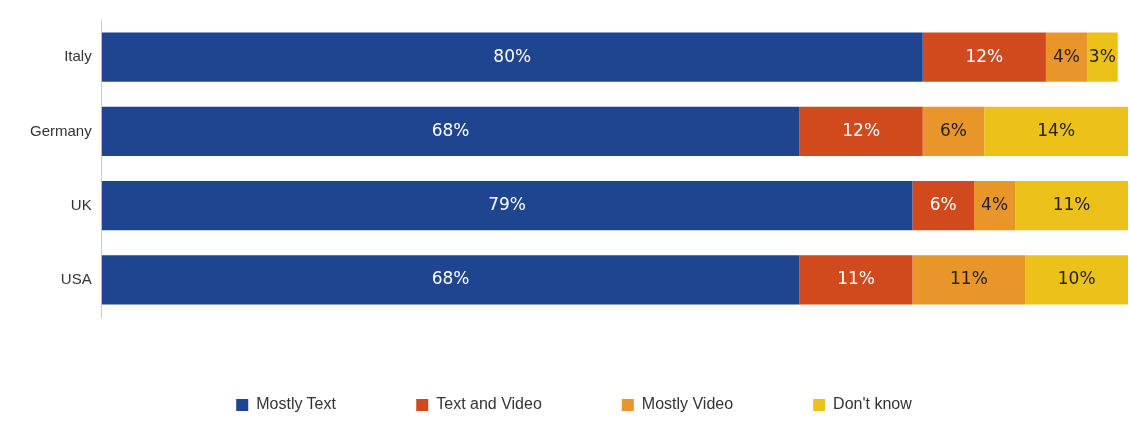  Describe the element at coordinates (296, 404) in the screenshot. I see `legend-label: Mostly Text` at that location.